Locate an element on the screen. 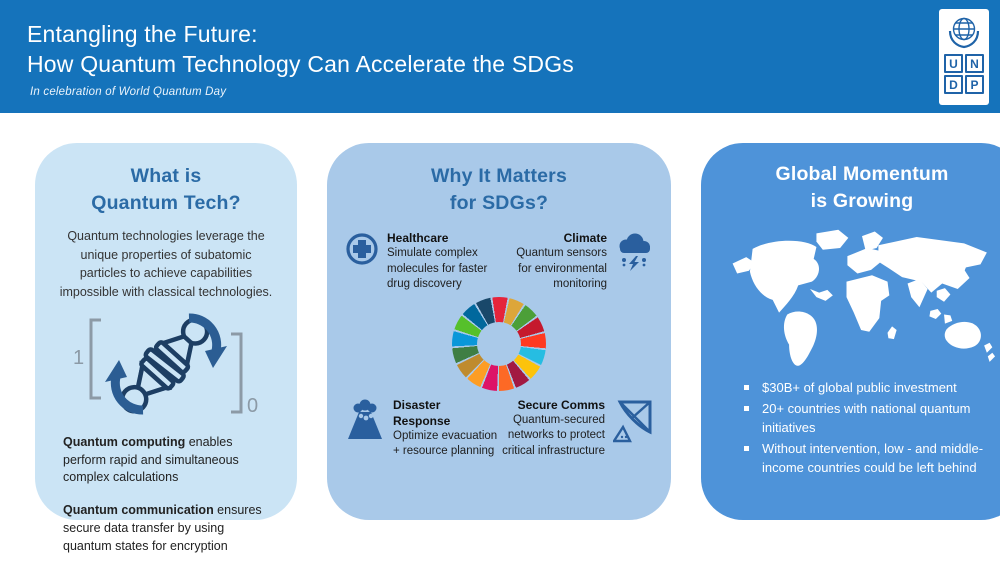 This screenshot has width=1000, height=563. spinning-particle is located at coordinates (164, 365).